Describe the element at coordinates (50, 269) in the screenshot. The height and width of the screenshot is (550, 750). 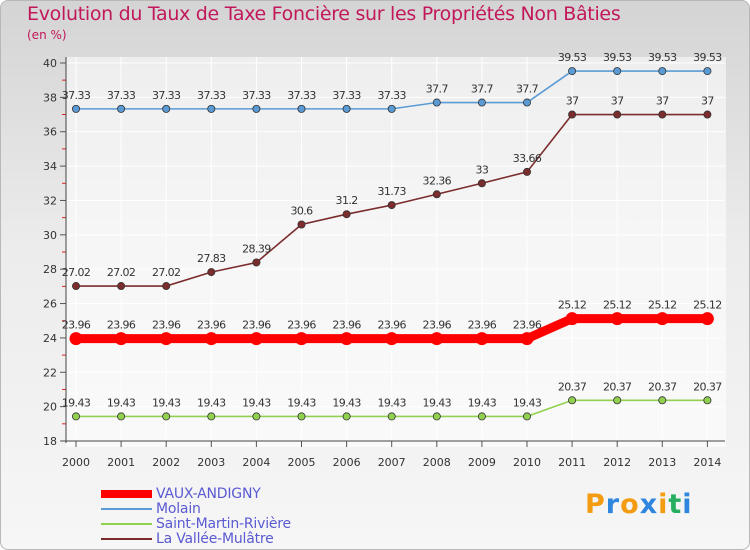
I see `y-tick-label: 28` at that location.